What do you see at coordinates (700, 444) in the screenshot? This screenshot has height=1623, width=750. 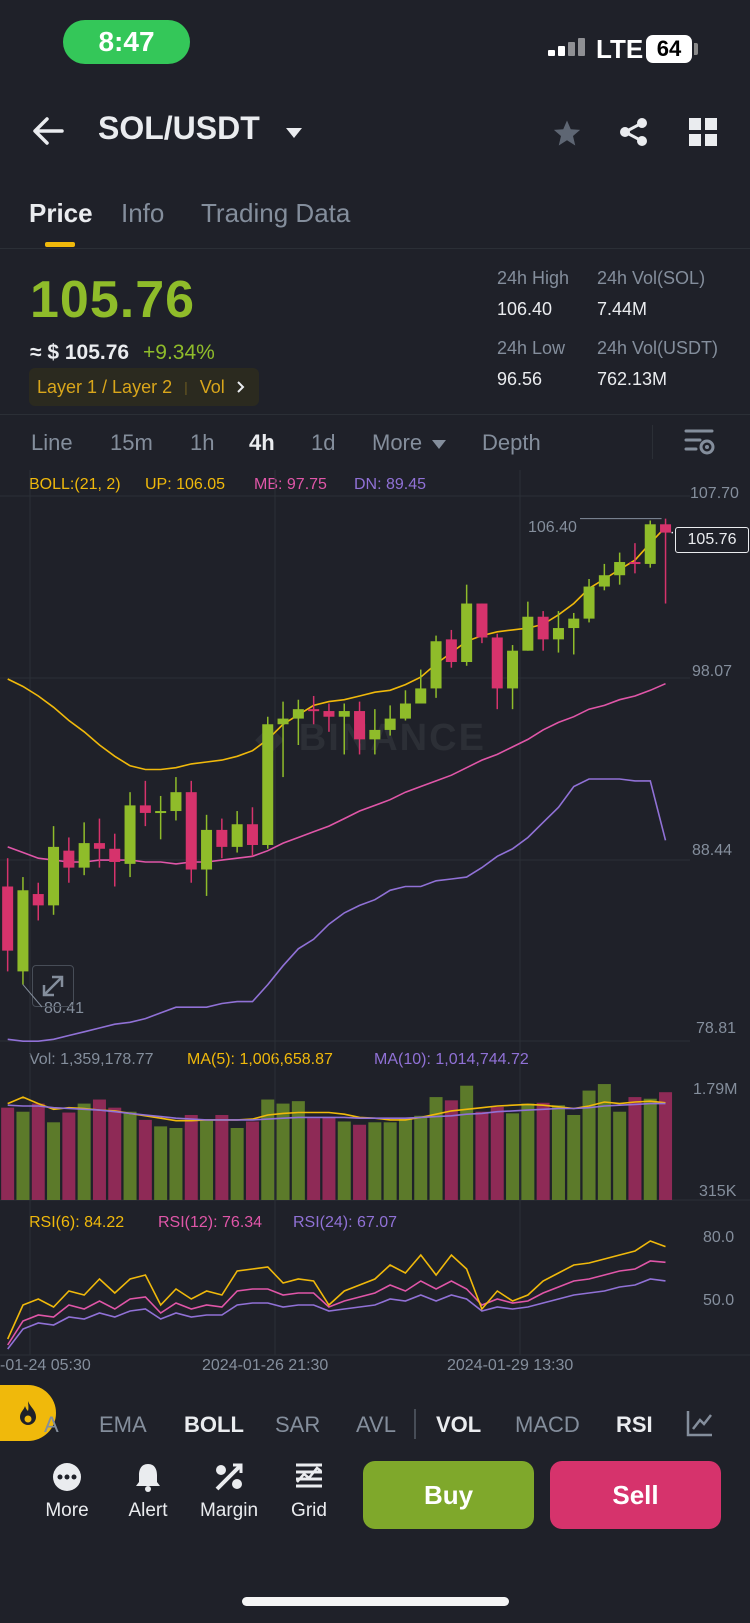 I see `chart-settings-icon` at bounding box center [700, 444].